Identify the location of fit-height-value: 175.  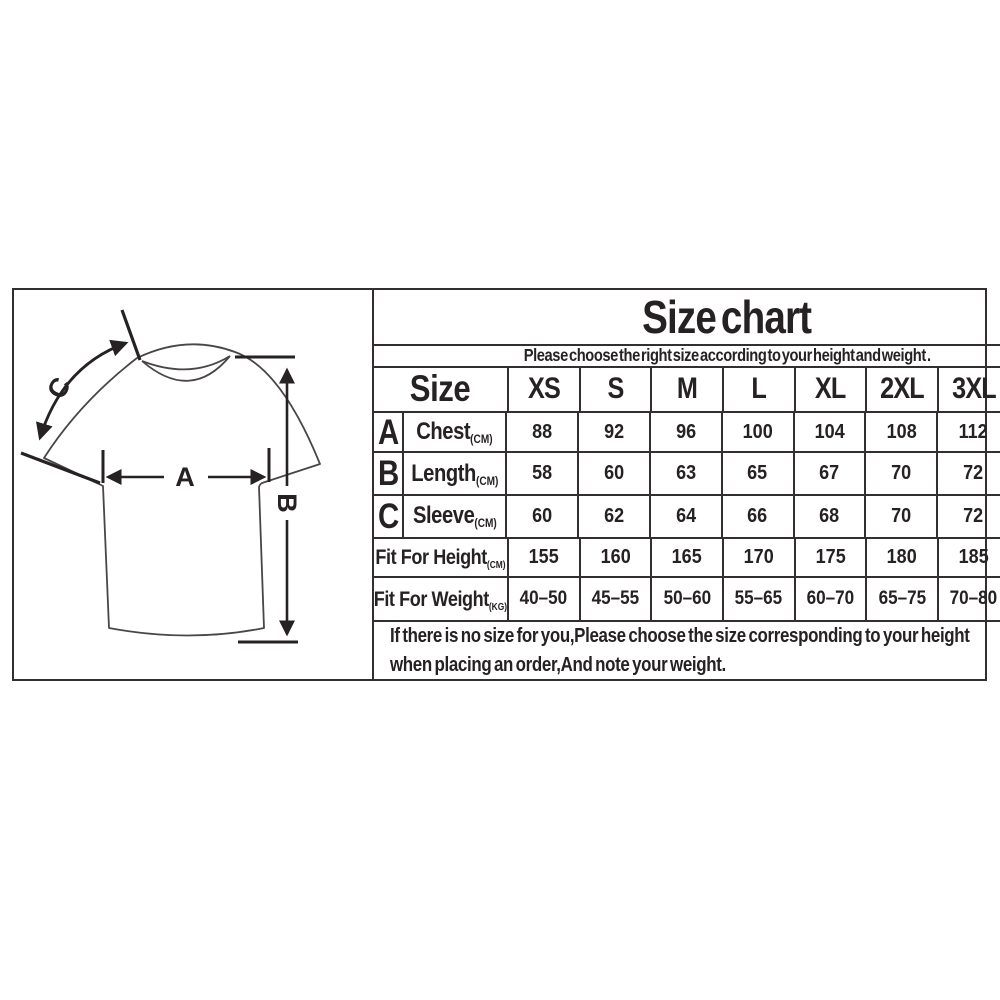
(829, 557).